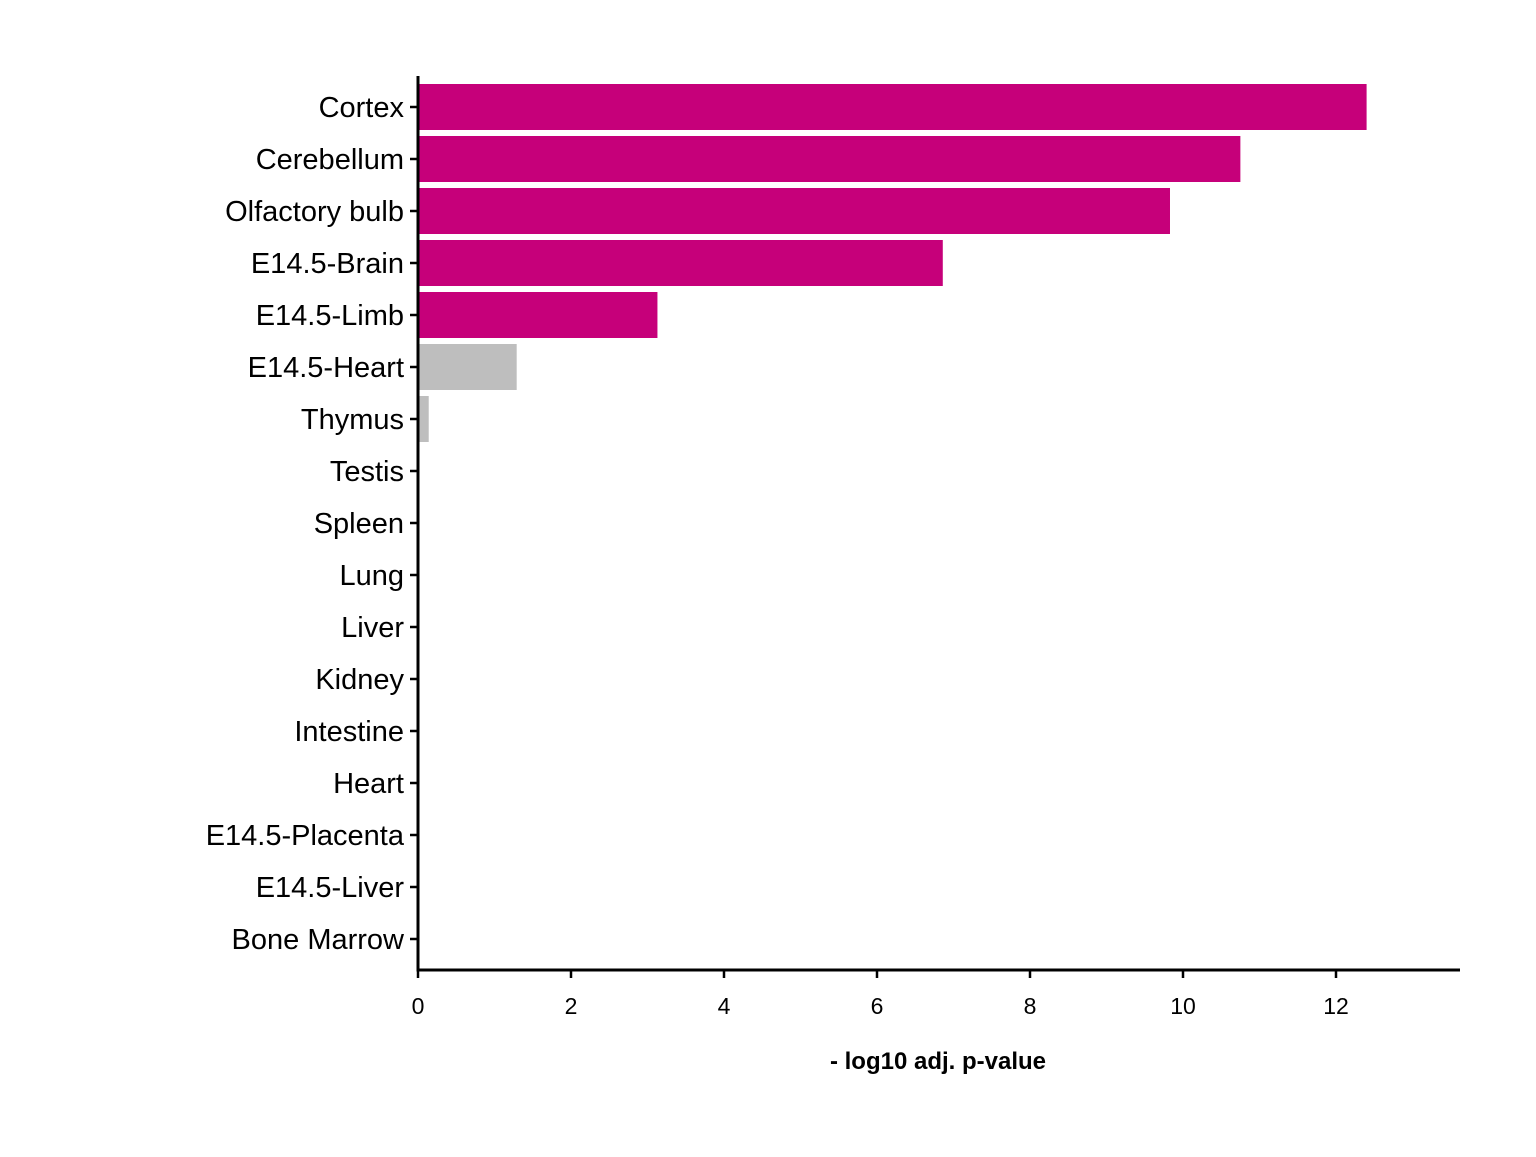  Describe the element at coordinates (877, 1006) in the screenshot. I see `x-tick-label-6: 6` at that location.